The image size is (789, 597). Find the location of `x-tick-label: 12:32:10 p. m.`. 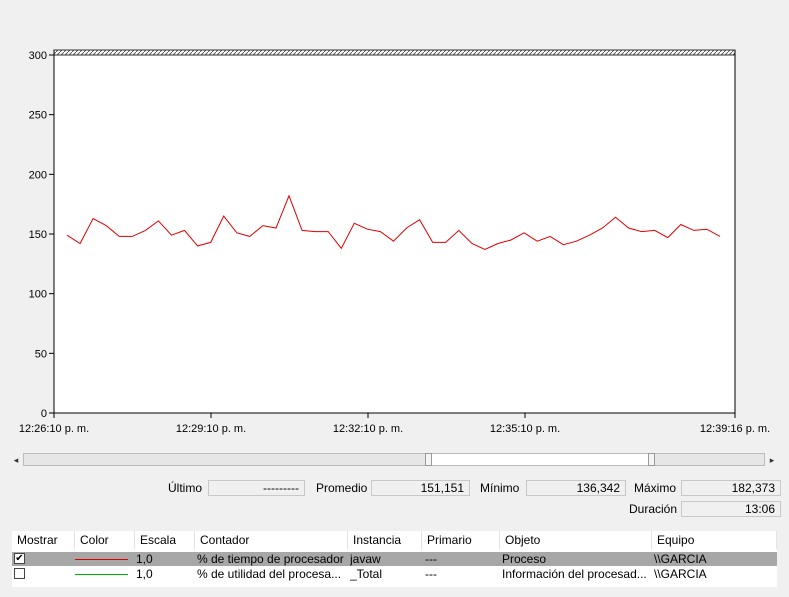

x-tick-label: 12:32:10 p. m. is located at coordinates (368, 429).